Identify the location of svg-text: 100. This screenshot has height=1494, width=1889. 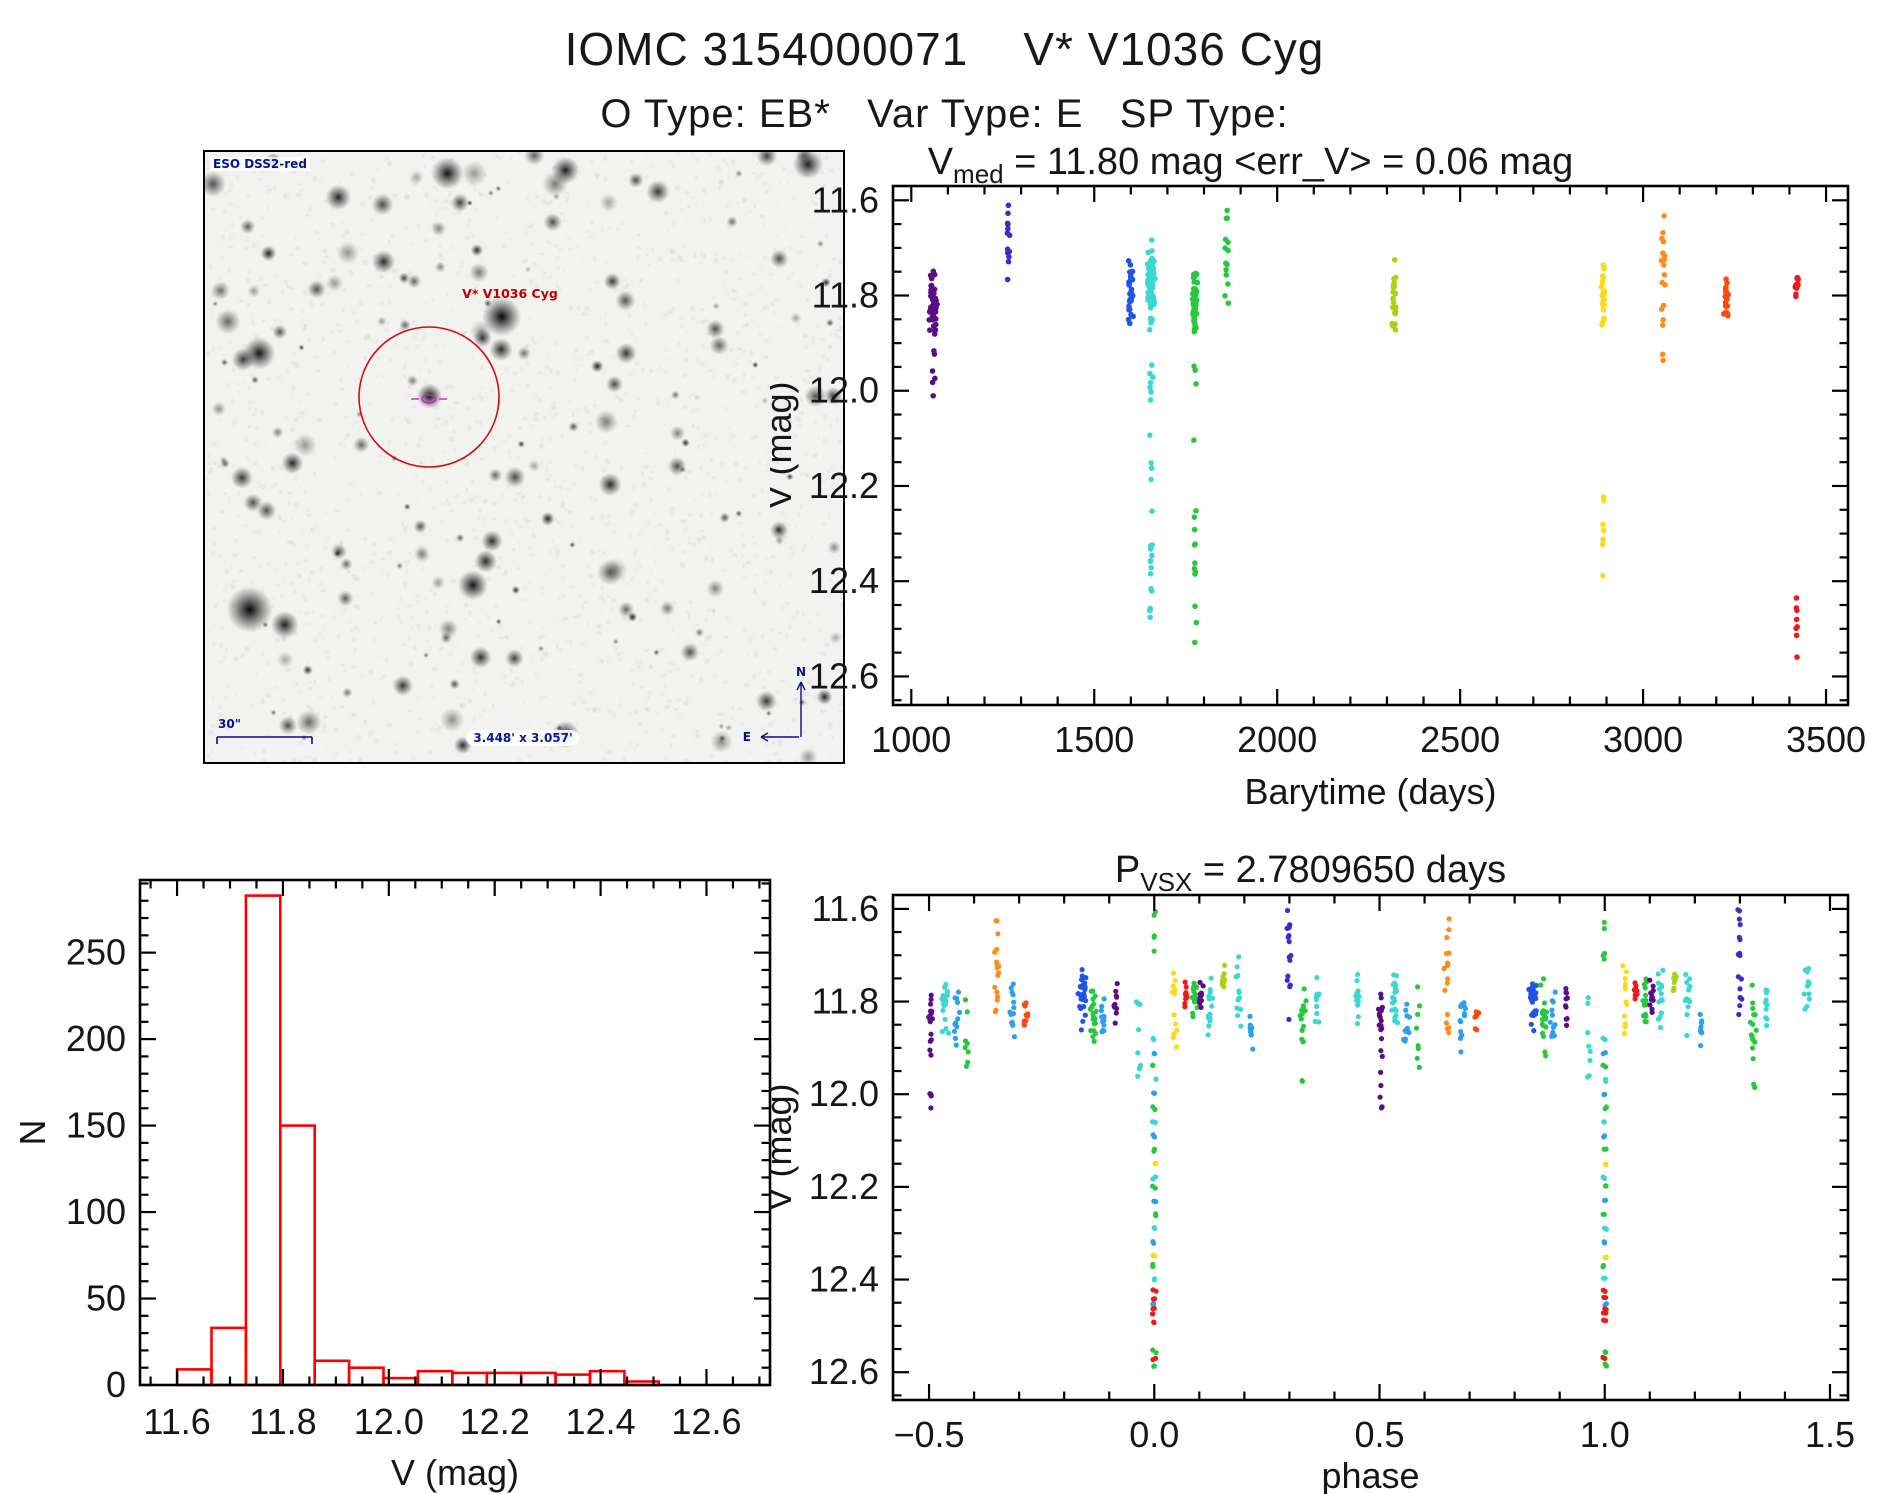
(96, 1211).